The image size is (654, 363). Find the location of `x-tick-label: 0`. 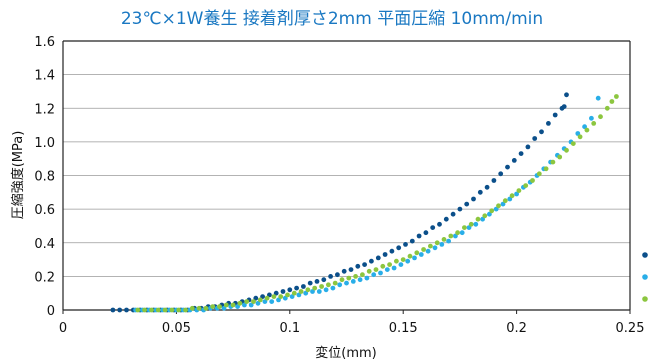

x-tick-label: 0 is located at coordinates (63, 328).